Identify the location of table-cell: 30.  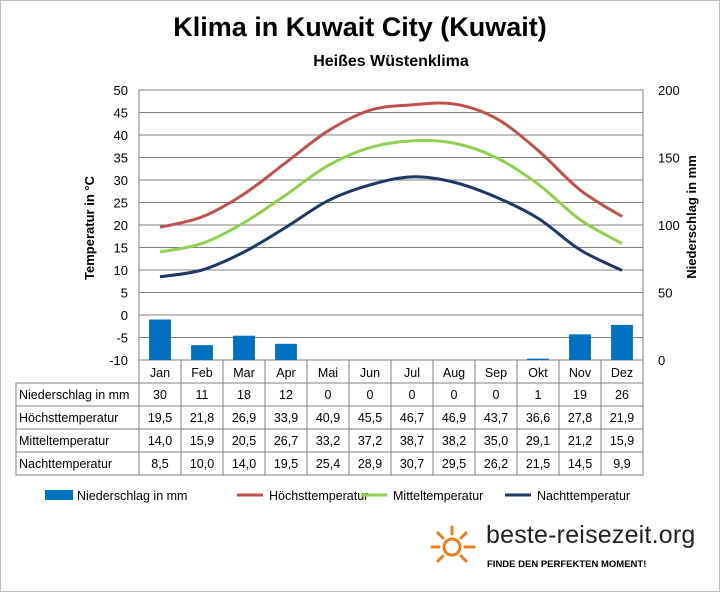
(160, 395).